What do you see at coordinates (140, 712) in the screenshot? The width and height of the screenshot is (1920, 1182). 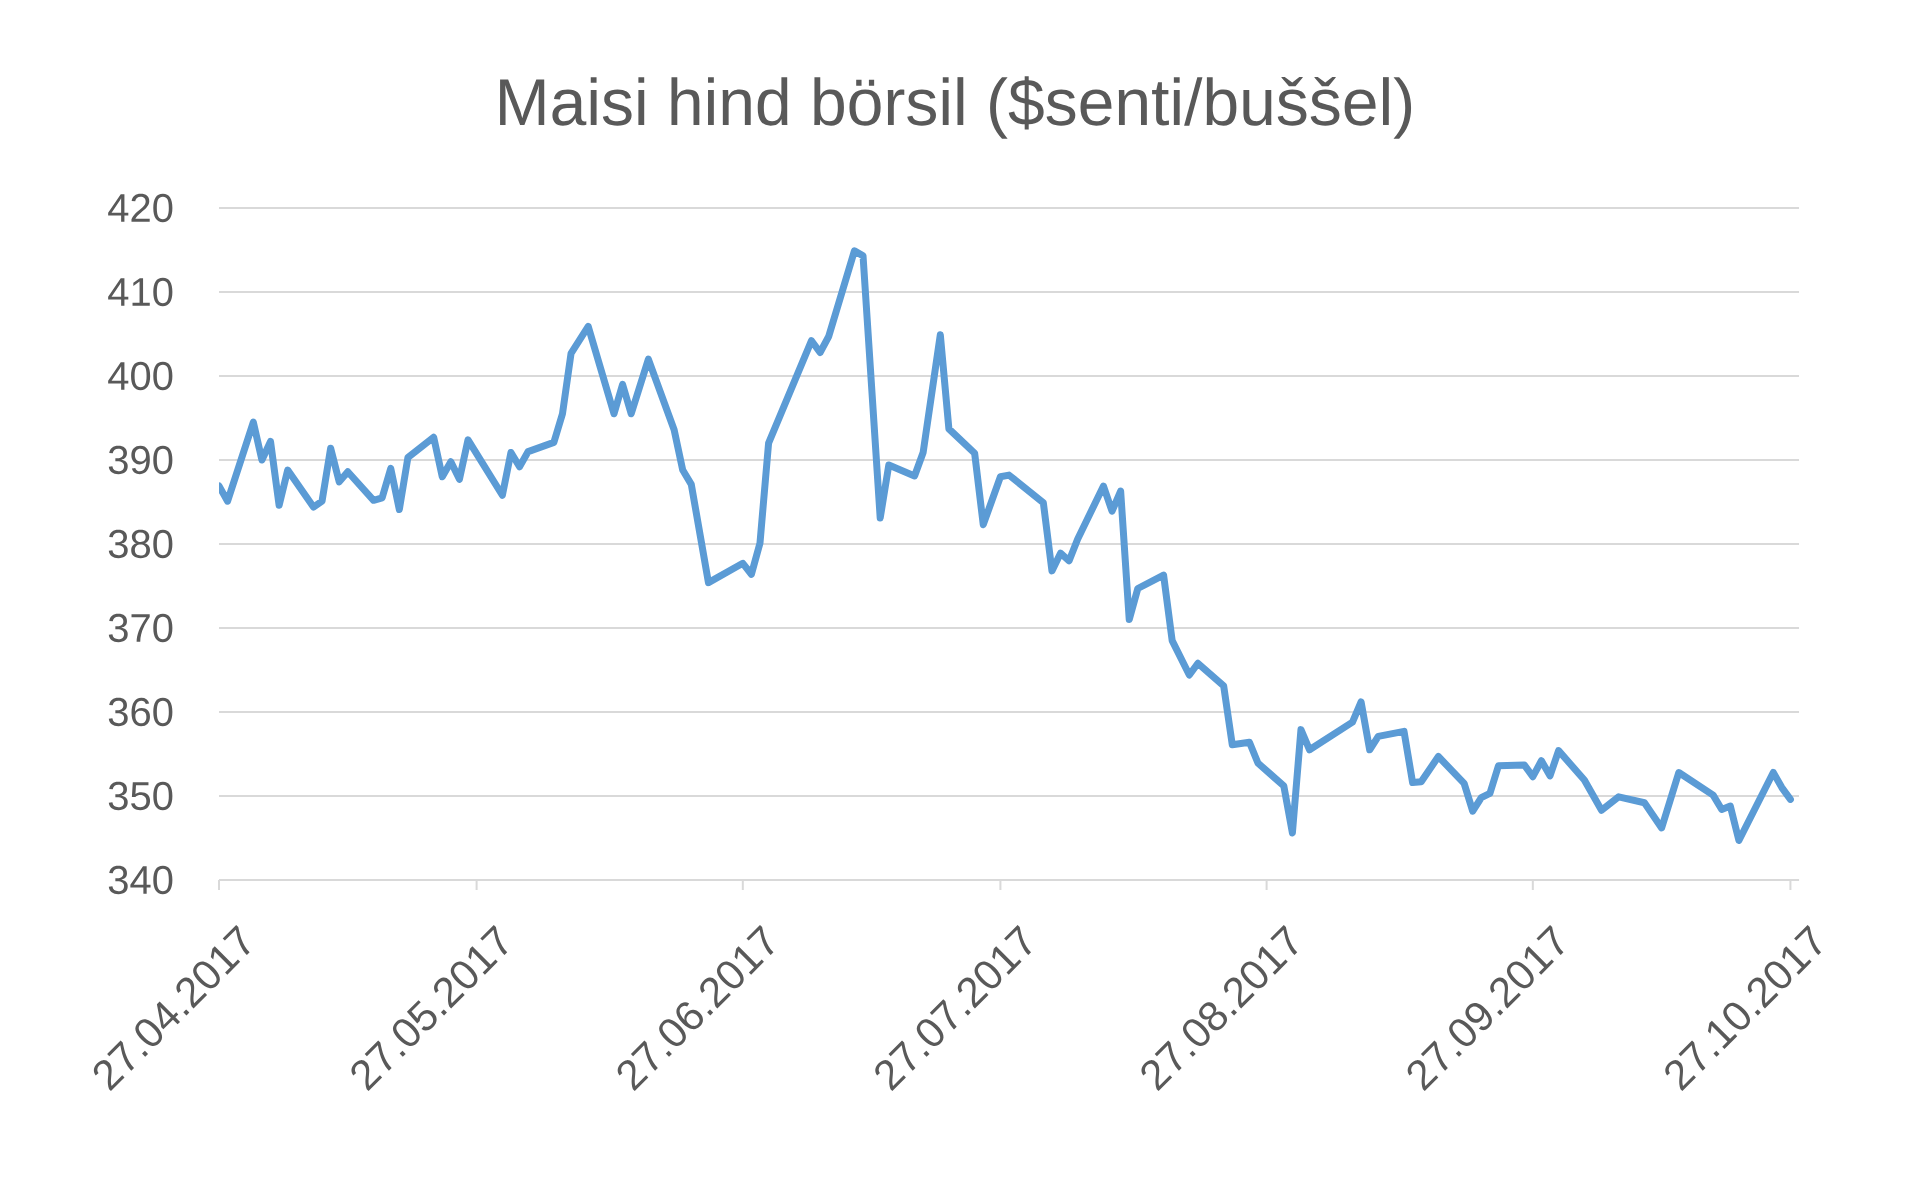 I see `y-tick-label: 360` at bounding box center [140, 712].